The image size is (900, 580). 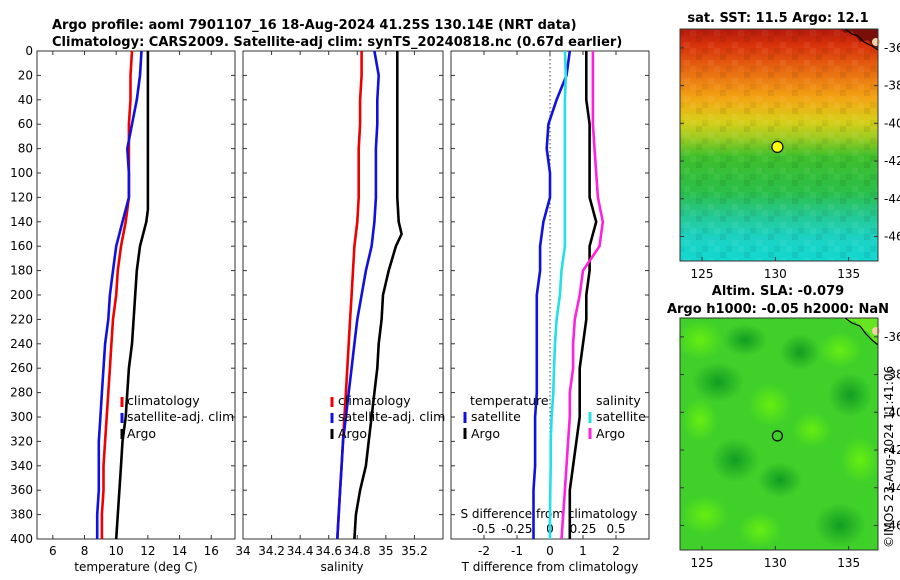 I want to click on x-tick-label: 0, so click(x=550, y=551).